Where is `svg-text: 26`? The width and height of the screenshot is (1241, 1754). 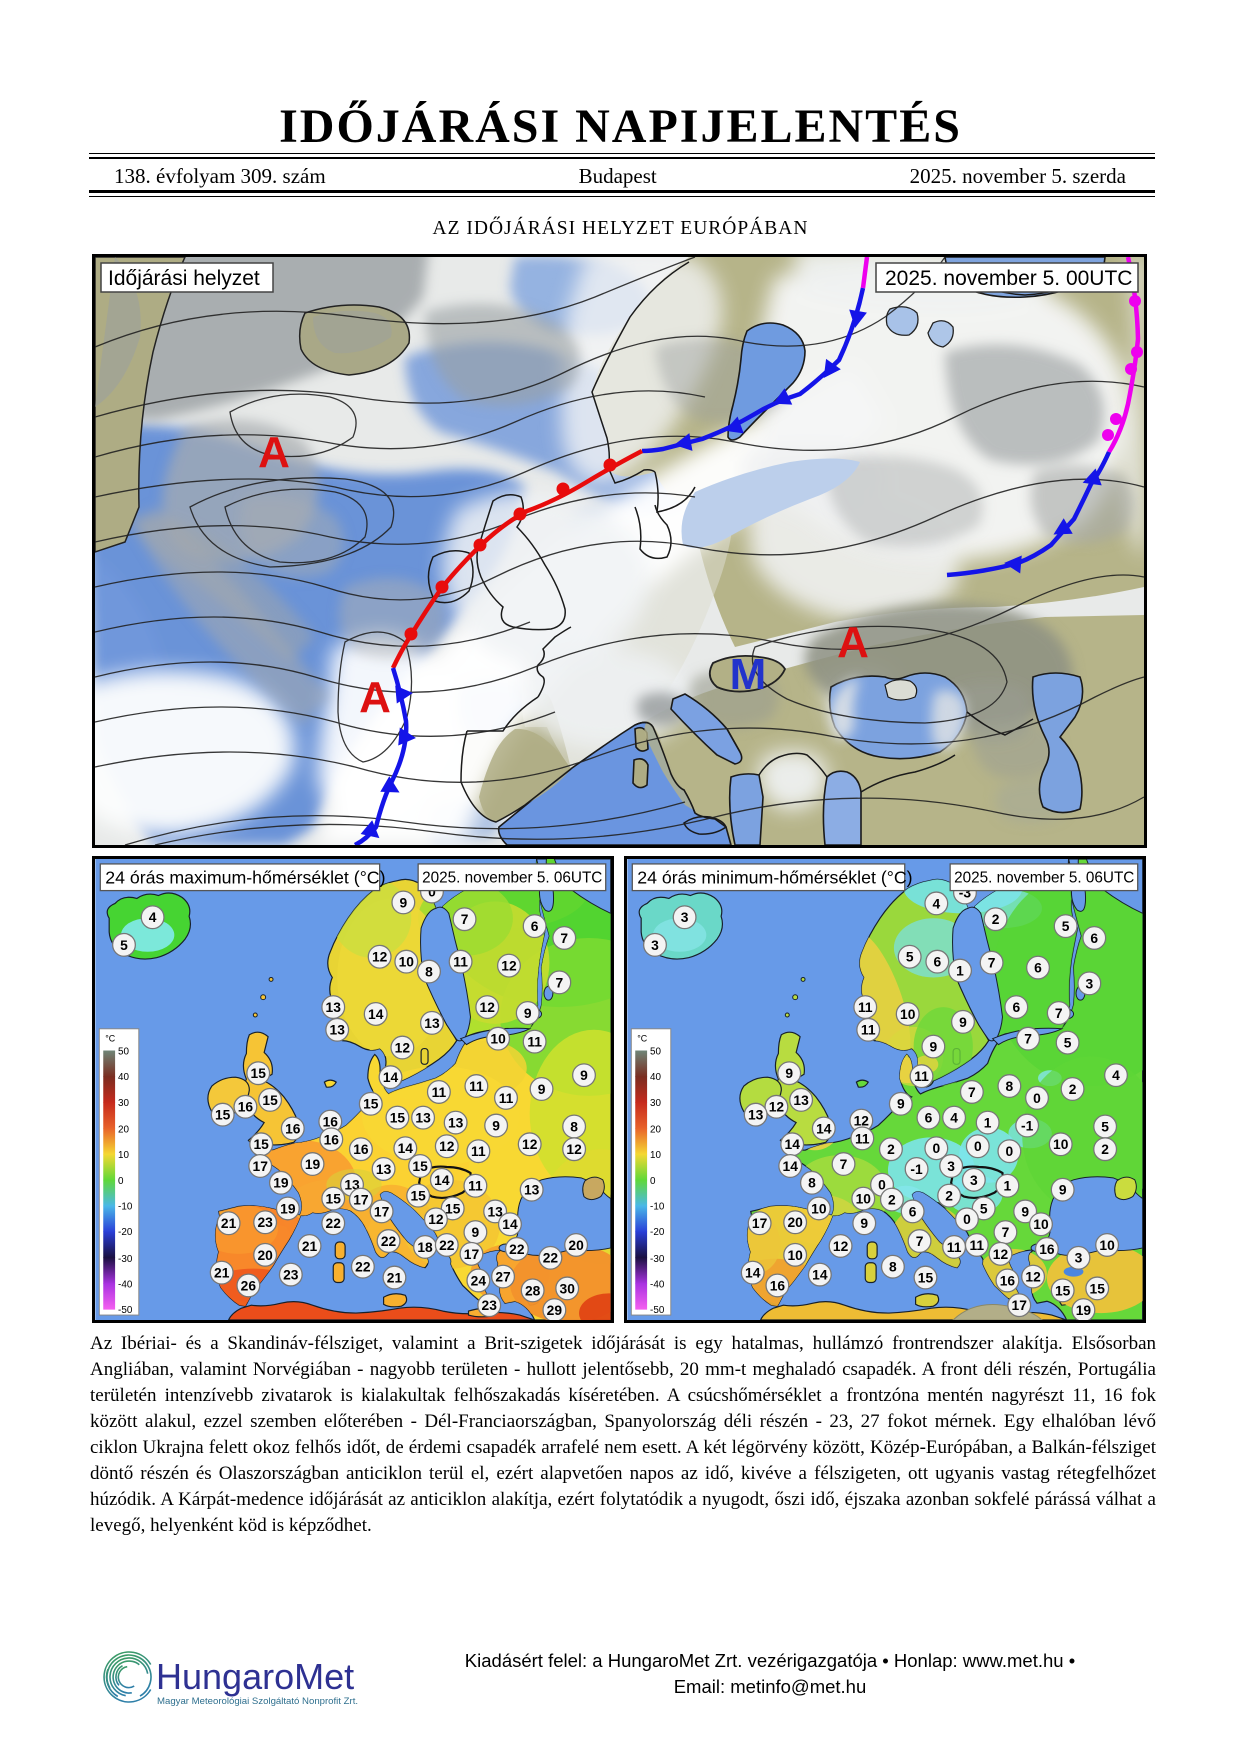 svg-text: 26 is located at coordinates (249, 1285).